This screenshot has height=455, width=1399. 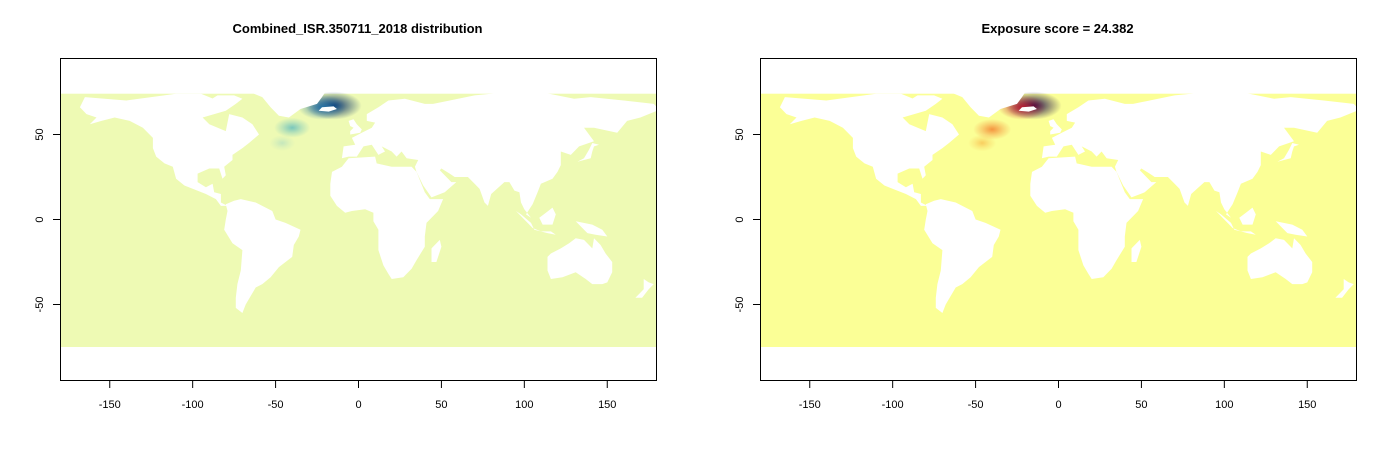 I want to click on chart-title: Exposure score = 24.382, so click(x=1057, y=28).